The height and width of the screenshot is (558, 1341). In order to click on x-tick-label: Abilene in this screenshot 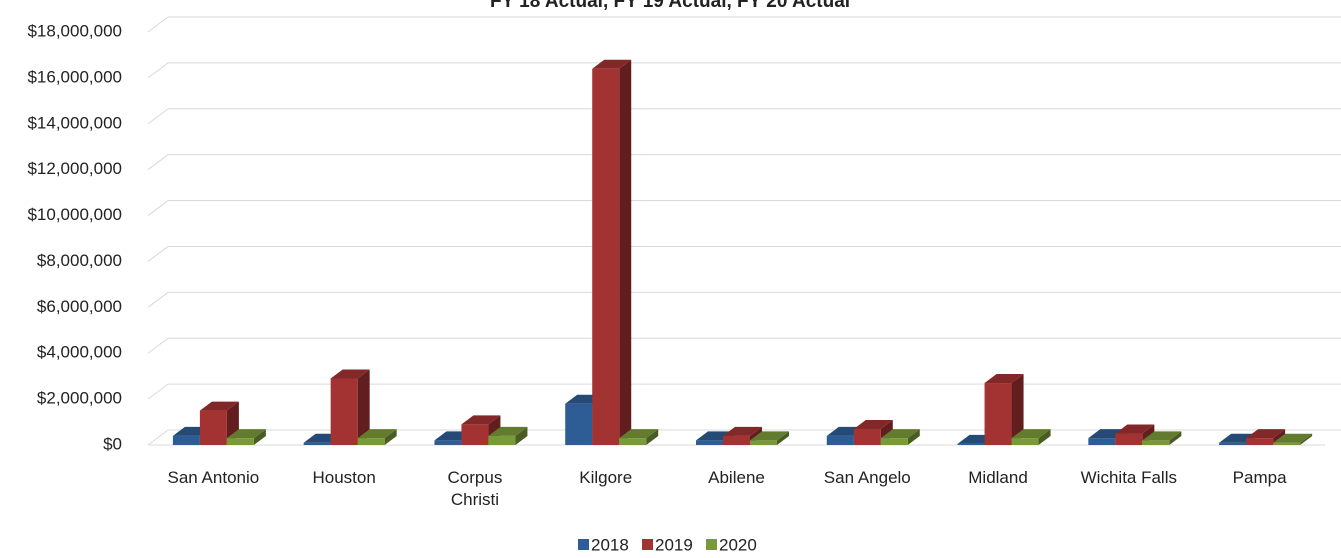, I will do `click(736, 477)`.